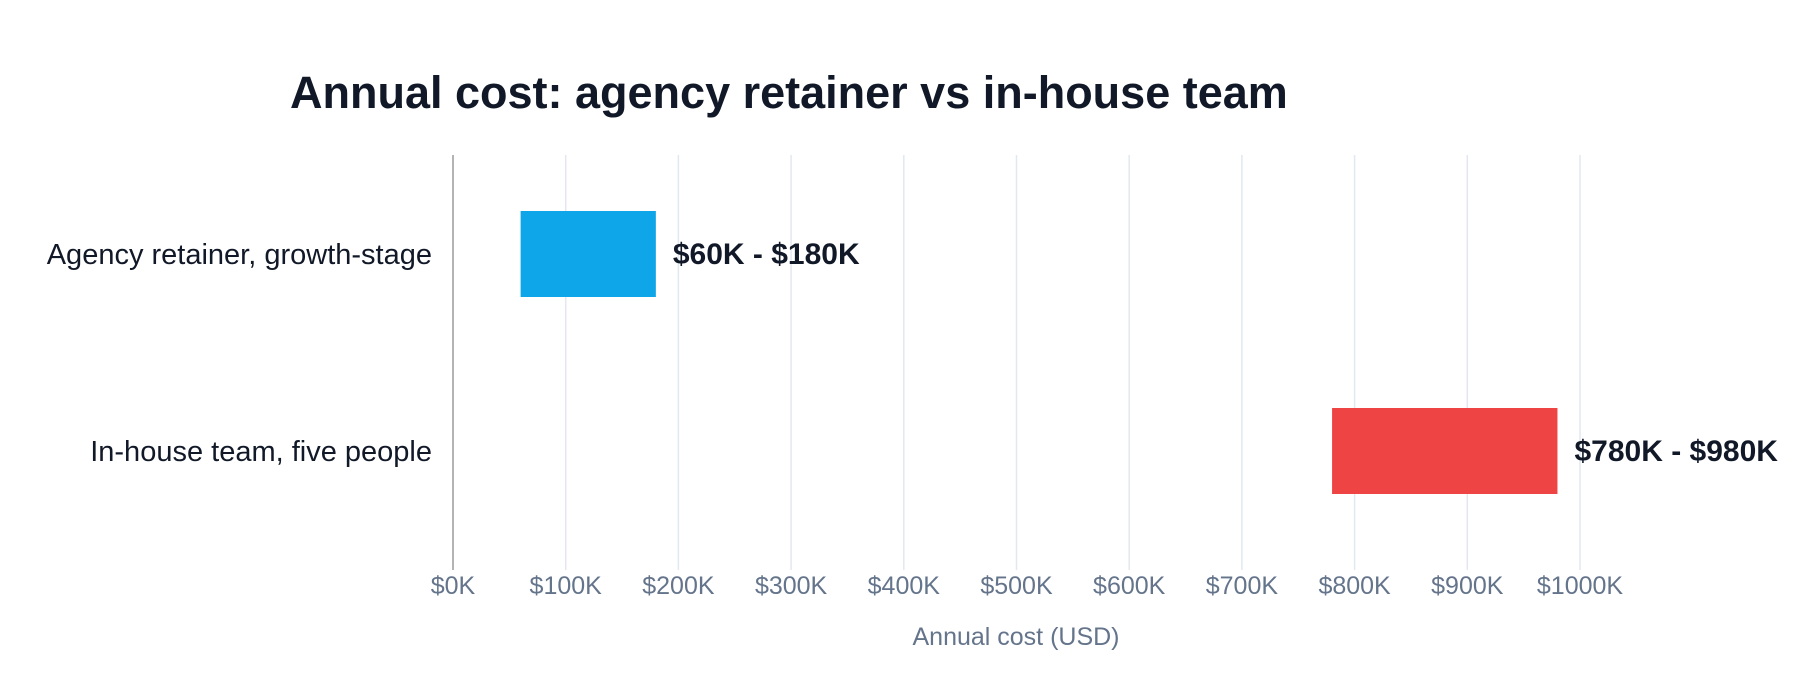 This screenshot has height=680, width=1800. What do you see at coordinates (766, 254) in the screenshot?
I see `bar-value-label: $60K - $180K` at bounding box center [766, 254].